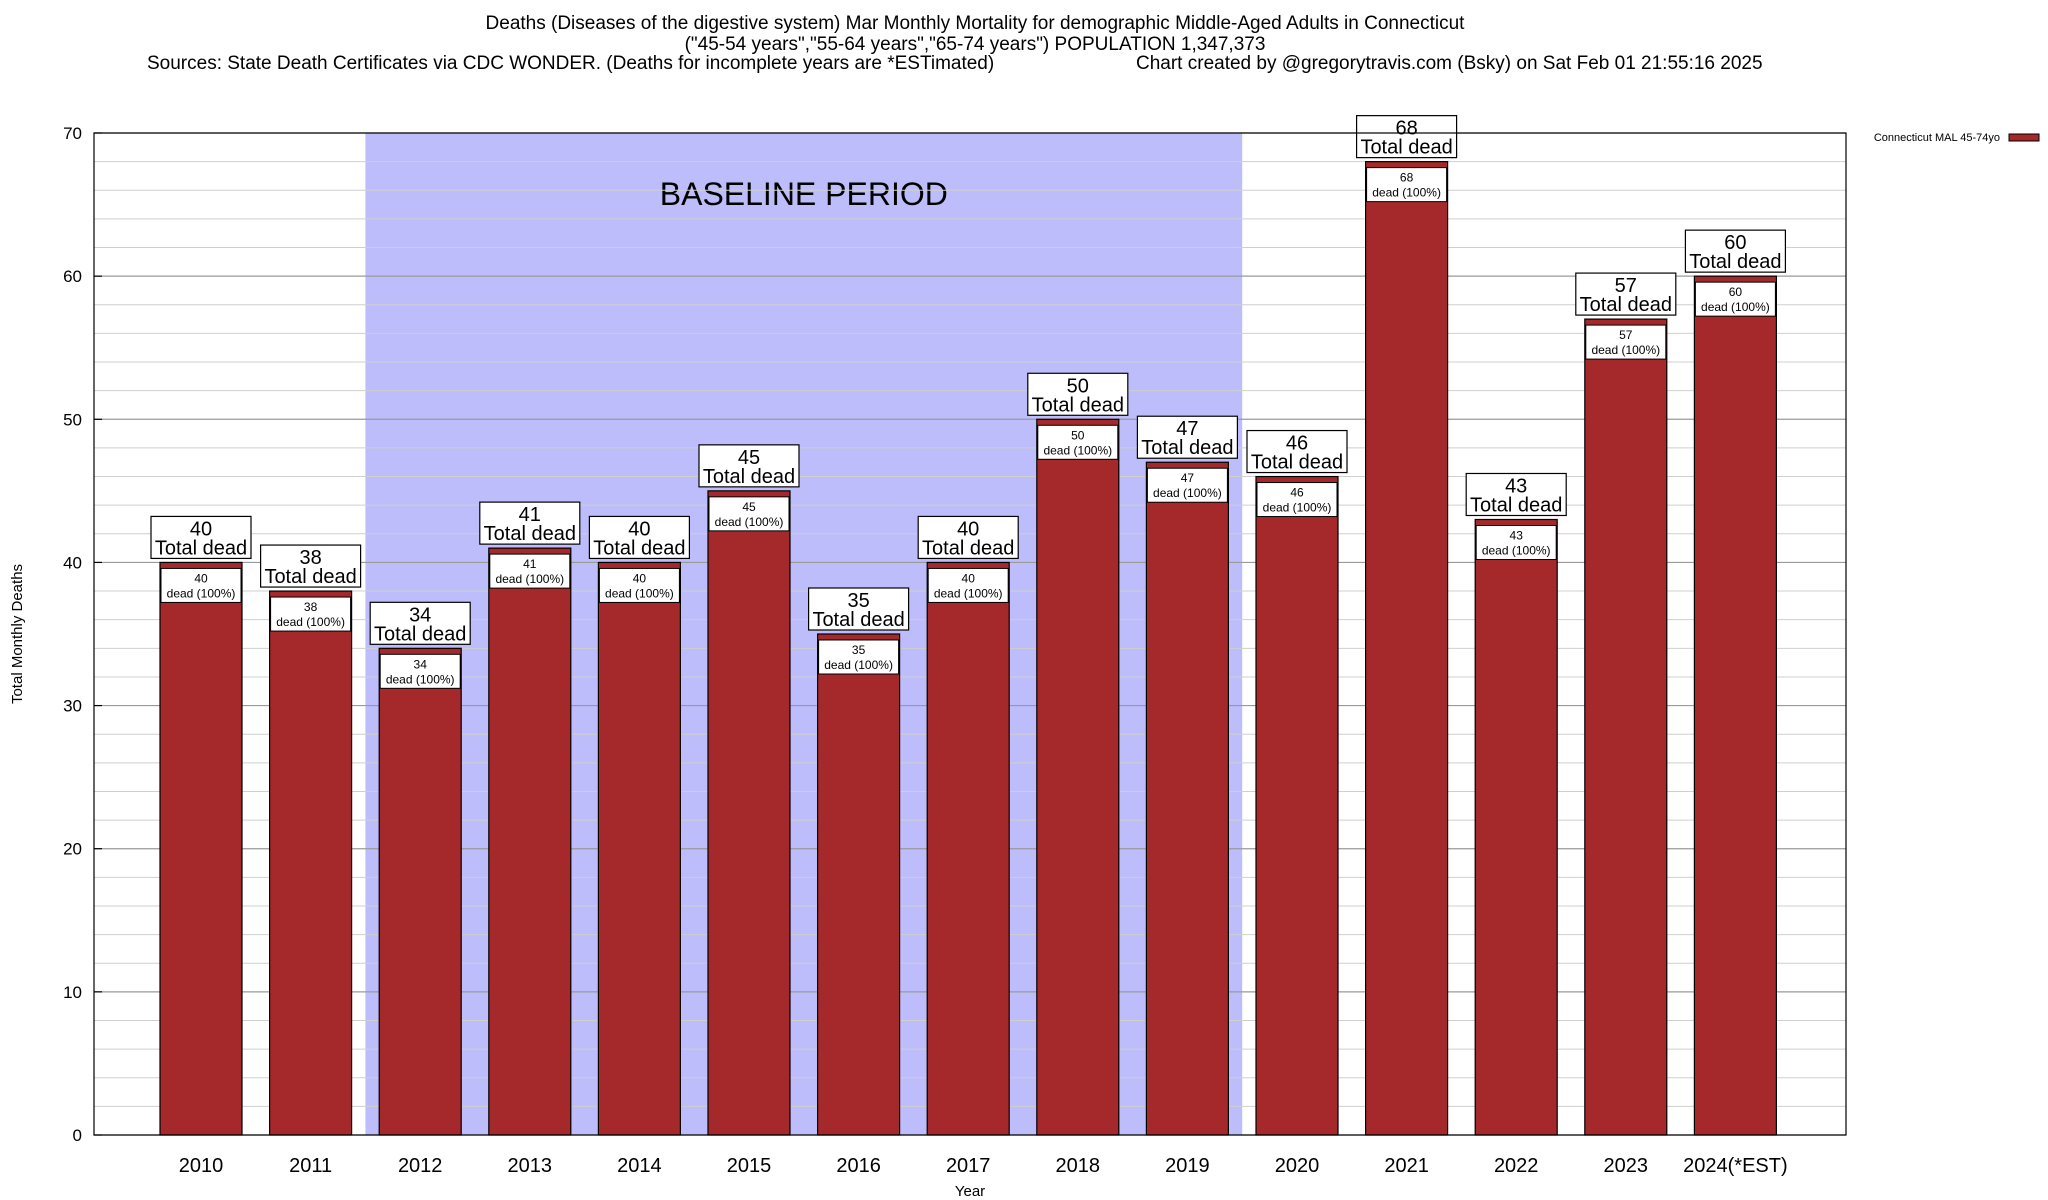 The image size is (2048, 1200). What do you see at coordinates (1516, 486) in the screenshot?
I see `bar-total-value: 43` at bounding box center [1516, 486].